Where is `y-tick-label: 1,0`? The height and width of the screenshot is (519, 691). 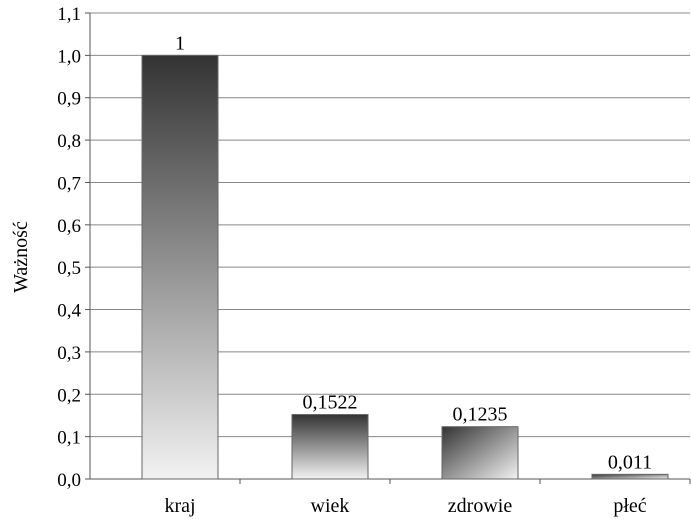
y-tick-label: 1,0 is located at coordinates (69, 56).